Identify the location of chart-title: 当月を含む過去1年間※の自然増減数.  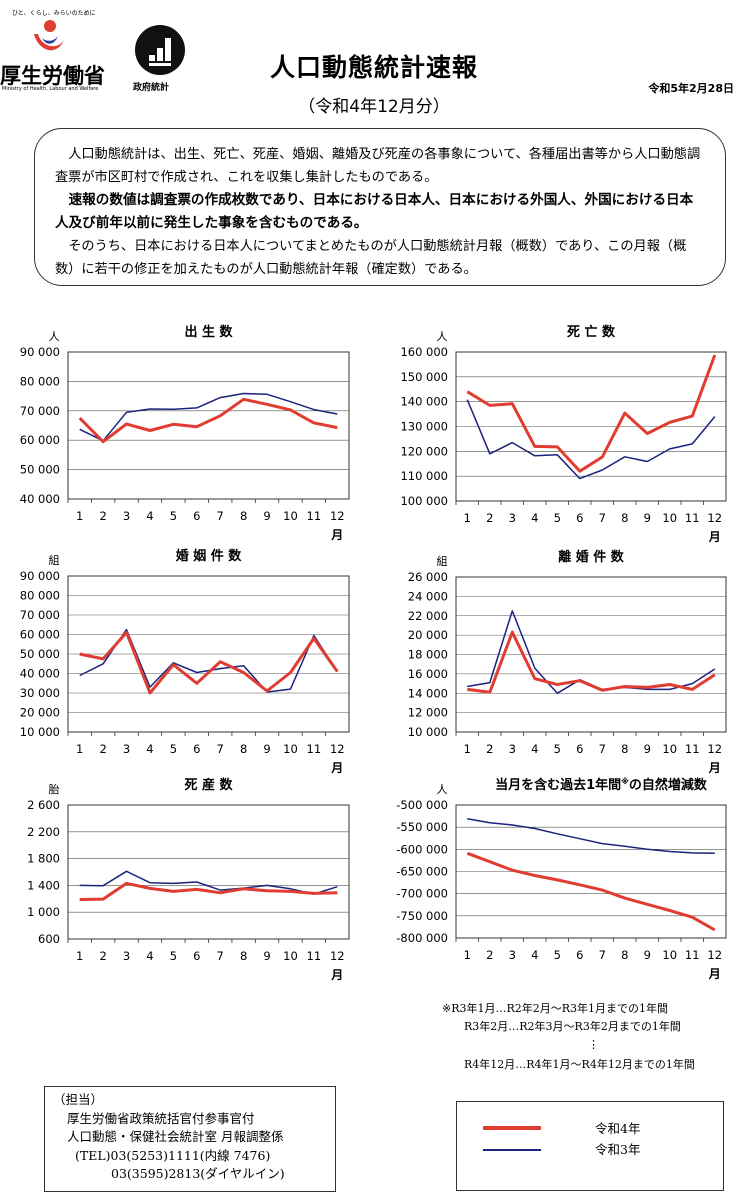
(601, 784).